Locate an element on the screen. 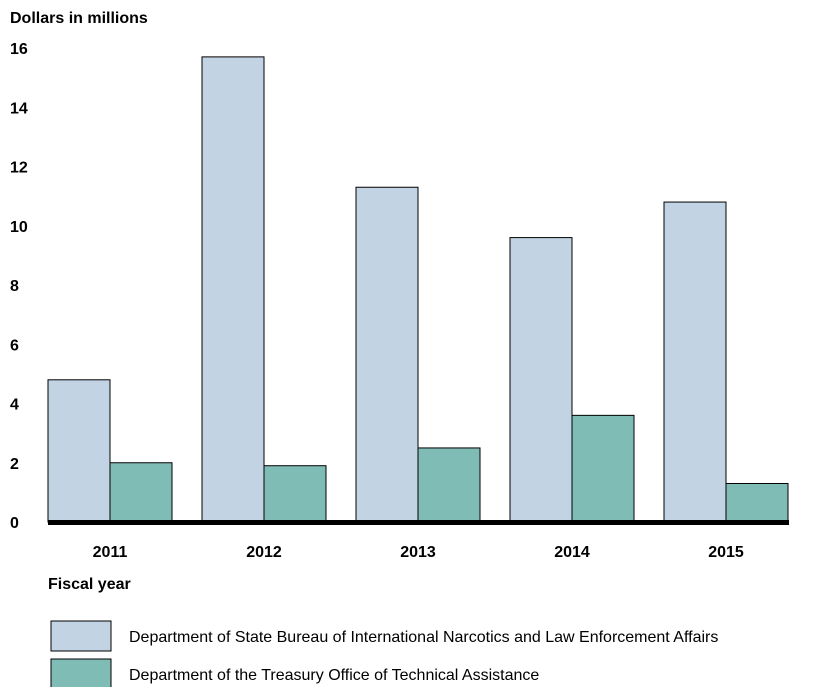  y-tick-label: 4 is located at coordinates (14, 405).